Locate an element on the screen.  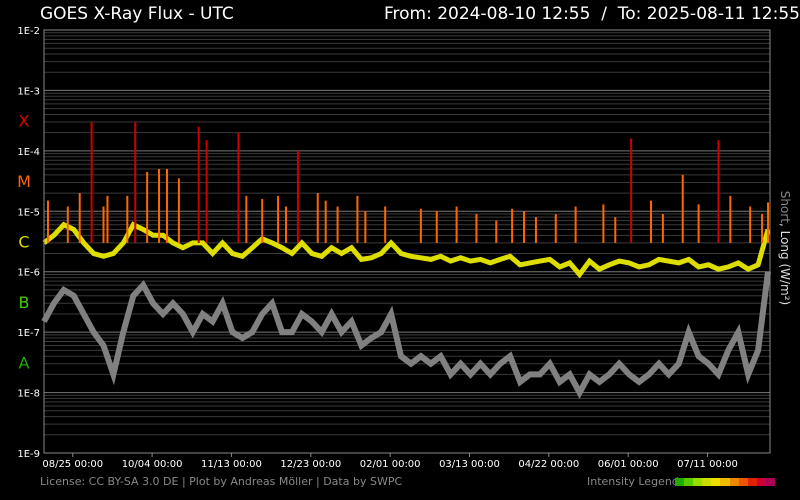
class-label-c: C is located at coordinates (23, 242).